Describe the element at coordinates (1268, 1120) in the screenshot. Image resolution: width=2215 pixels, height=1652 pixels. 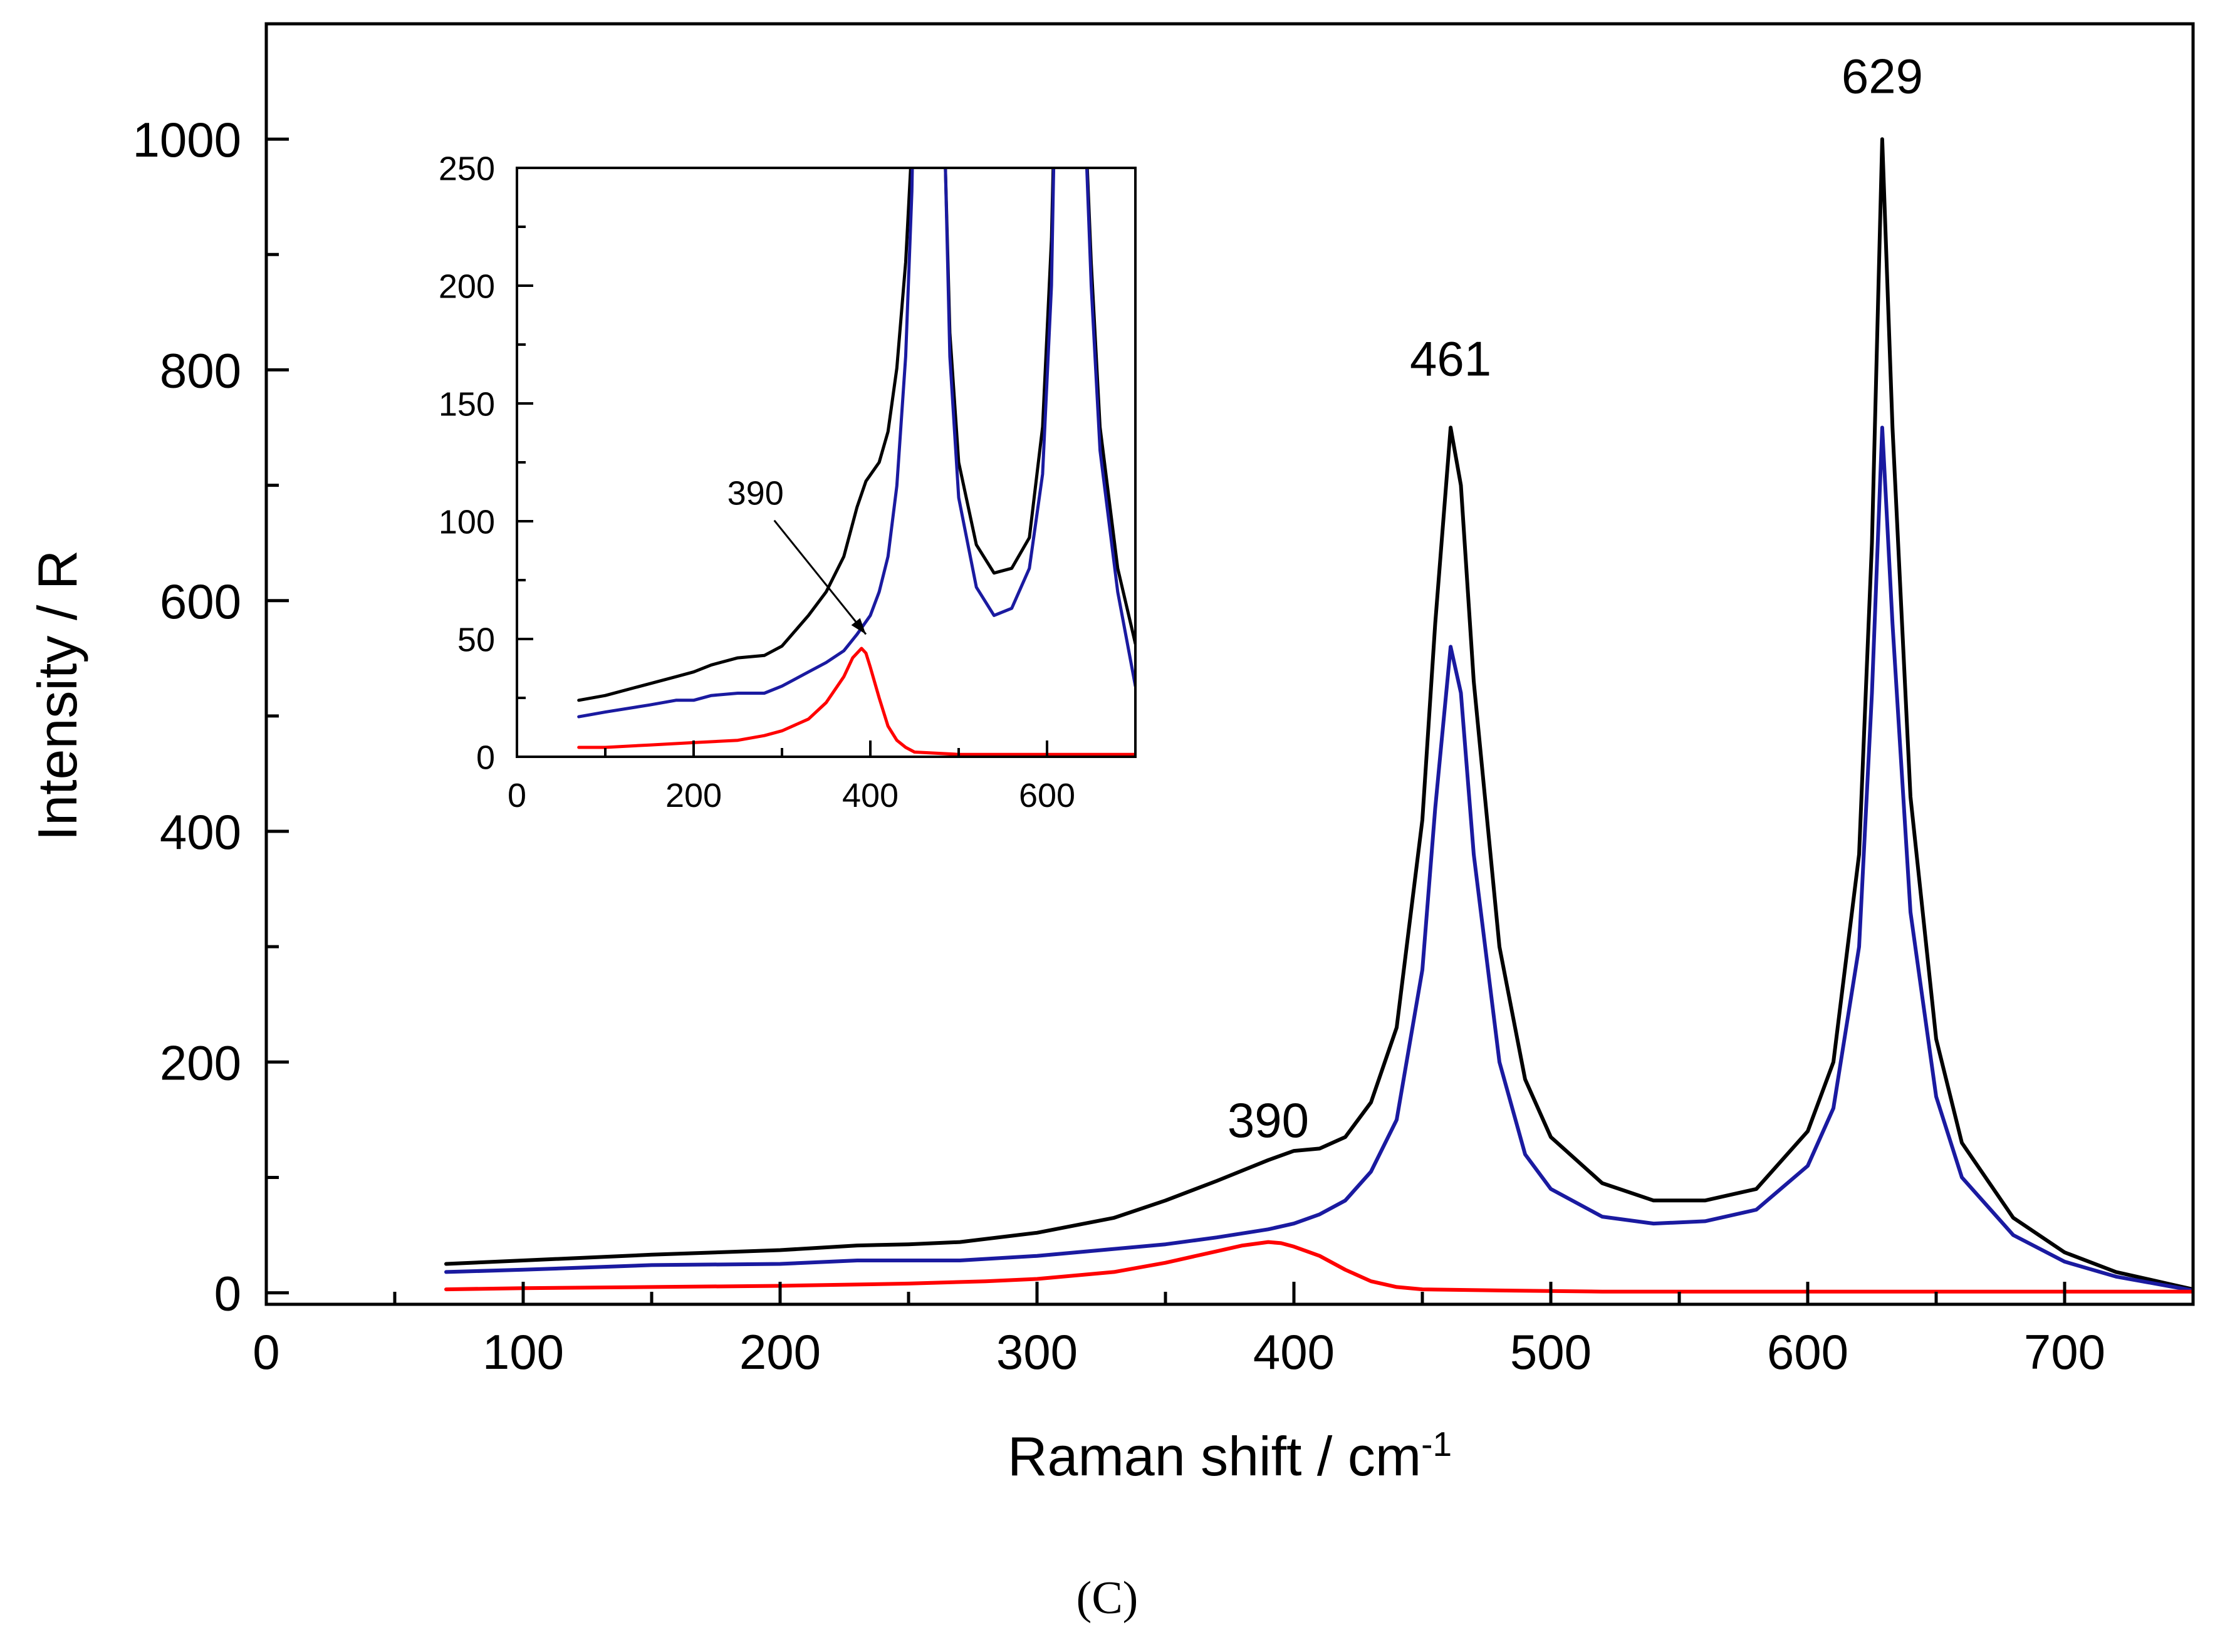
I see `main-peak-annotation: 390` at that location.